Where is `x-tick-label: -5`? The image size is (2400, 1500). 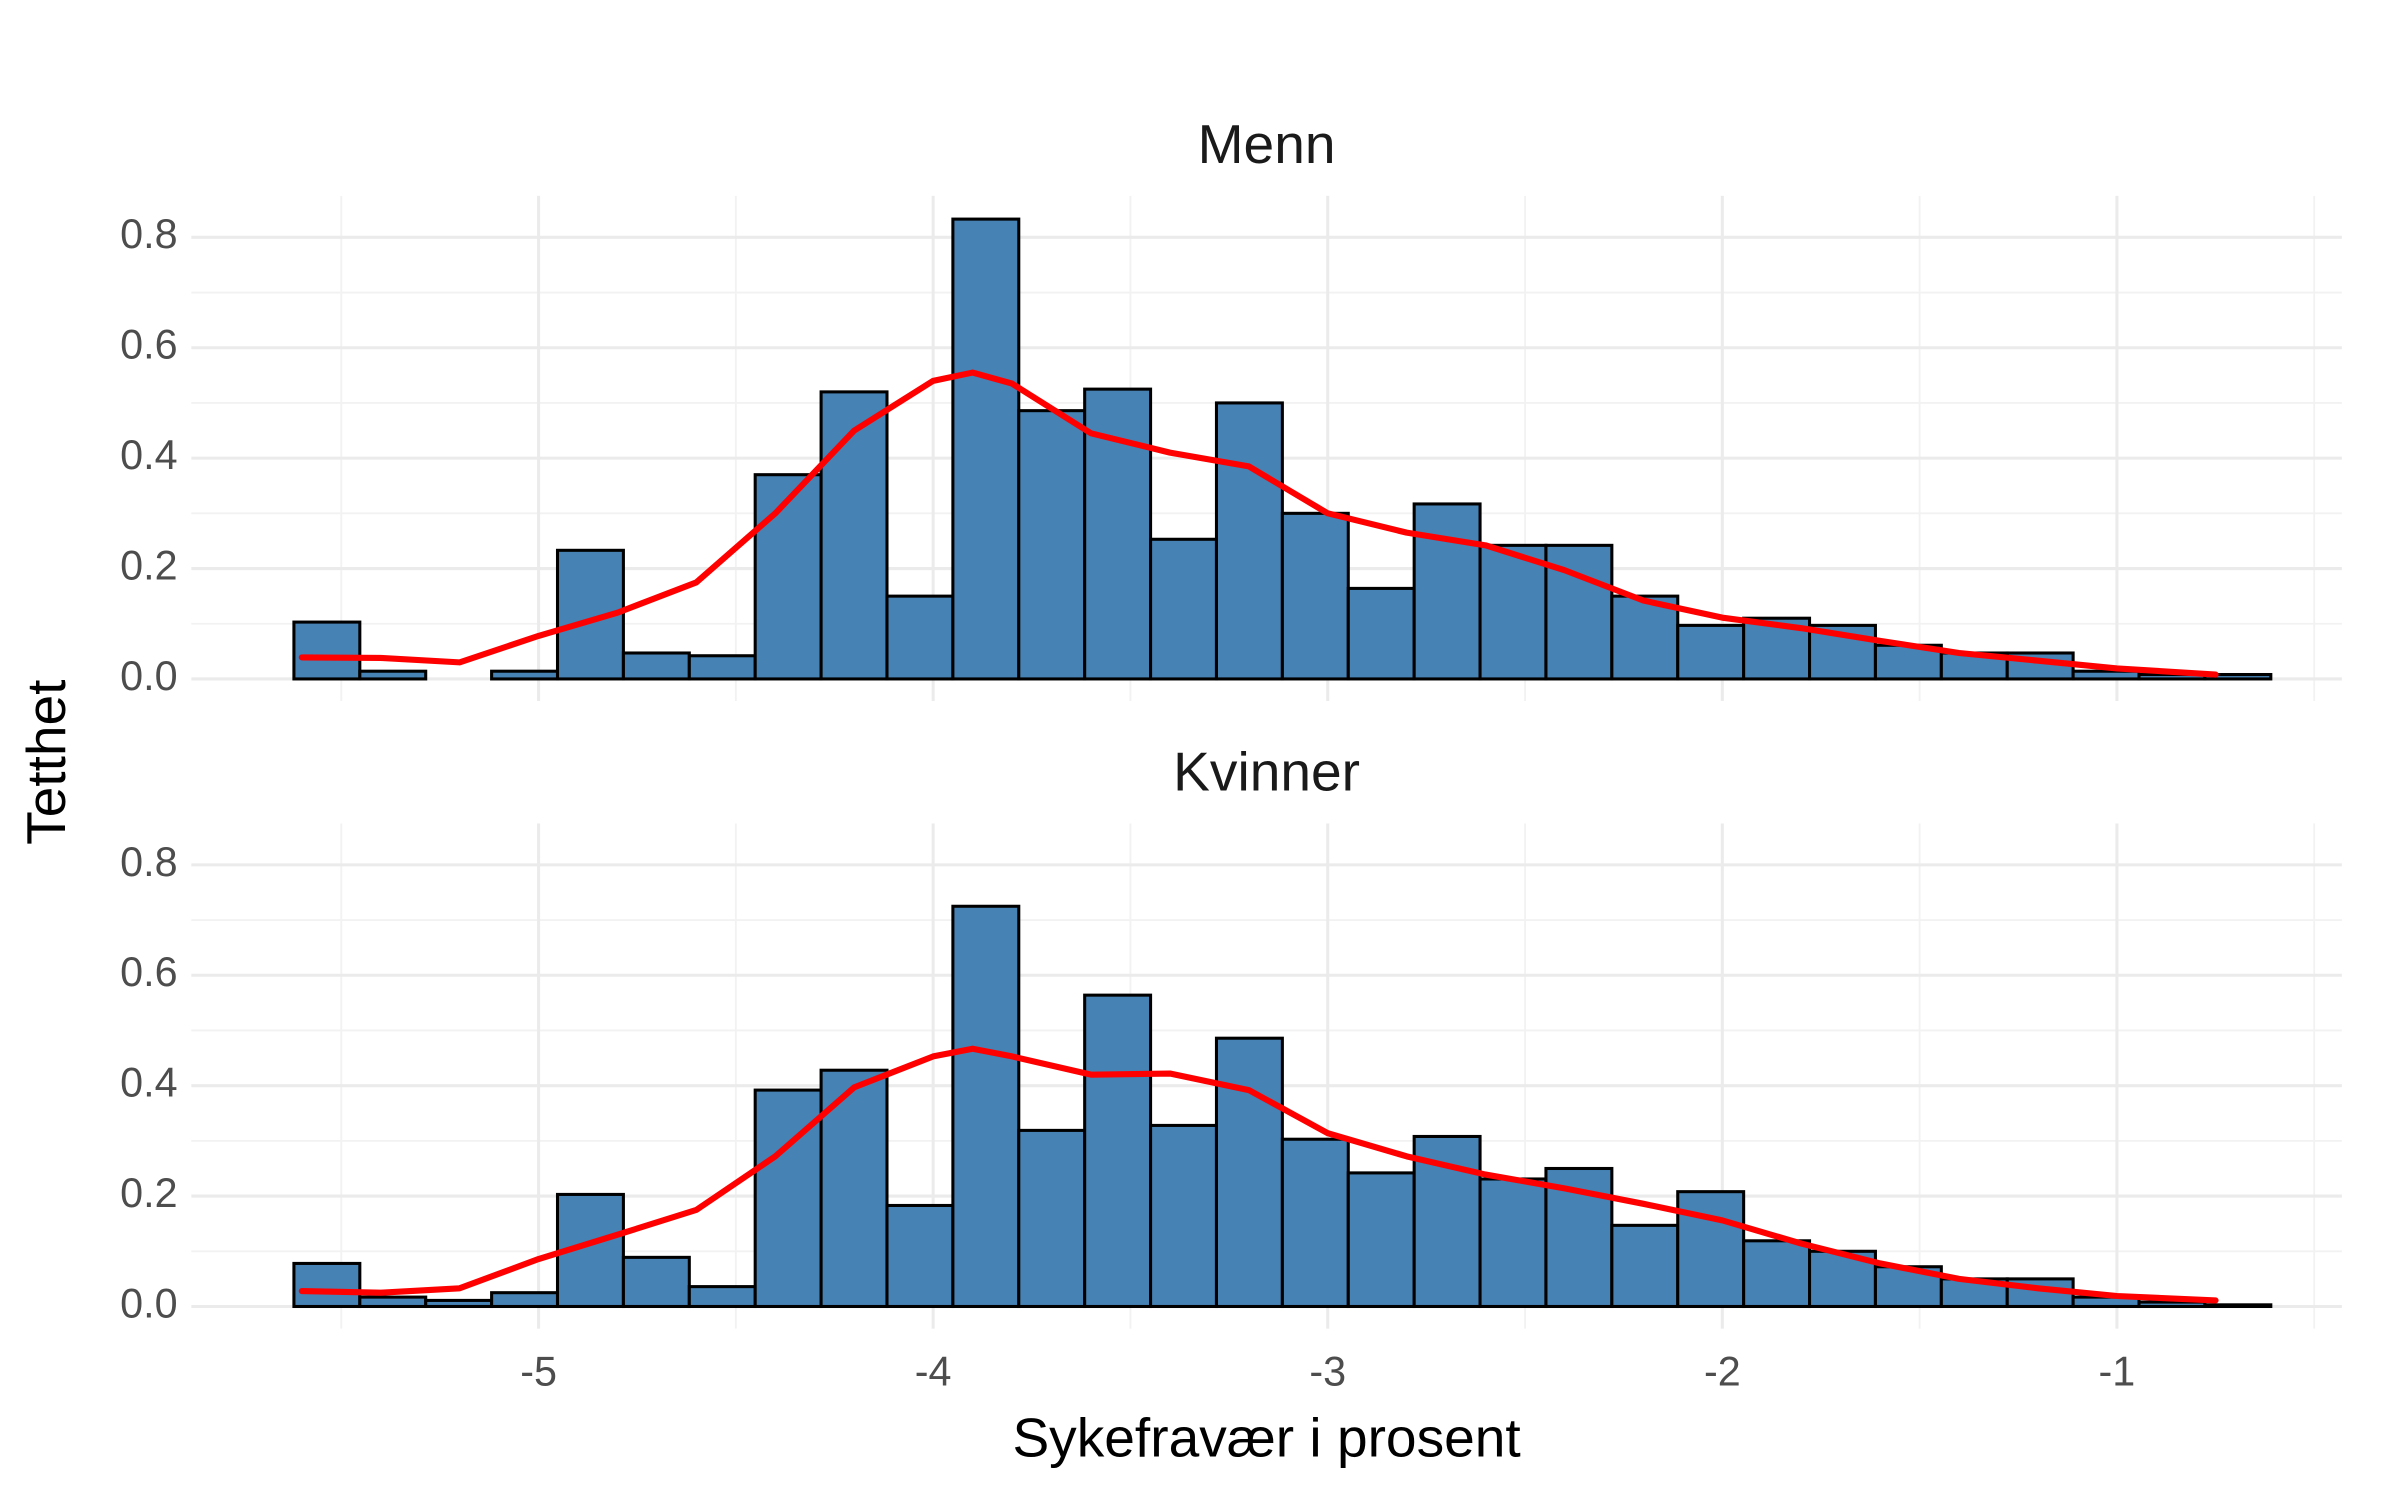 x-tick-label: -5 is located at coordinates (538, 1371).